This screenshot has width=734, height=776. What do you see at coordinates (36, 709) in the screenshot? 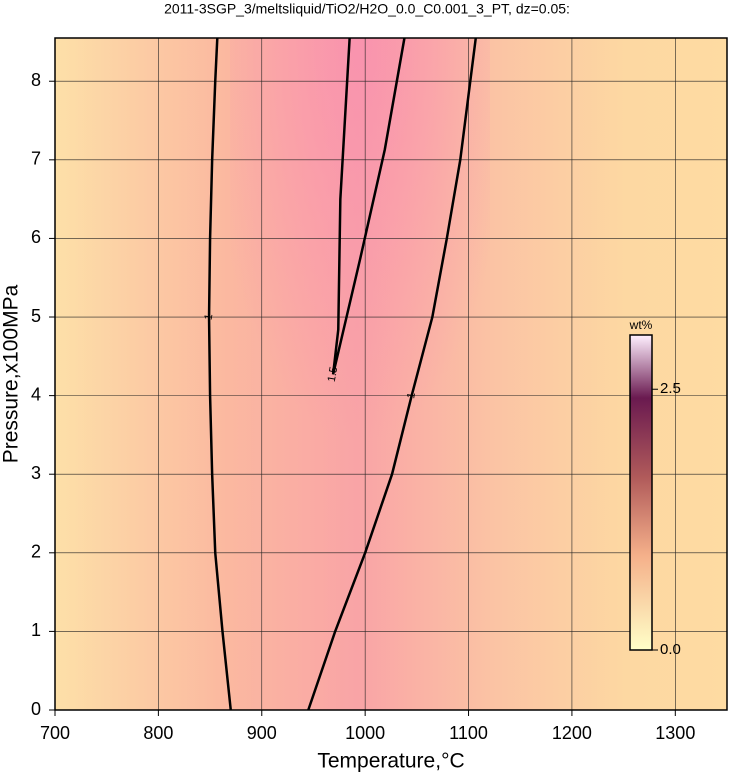
I see `y-tick-label: 0` at bounding box center [36, 709].